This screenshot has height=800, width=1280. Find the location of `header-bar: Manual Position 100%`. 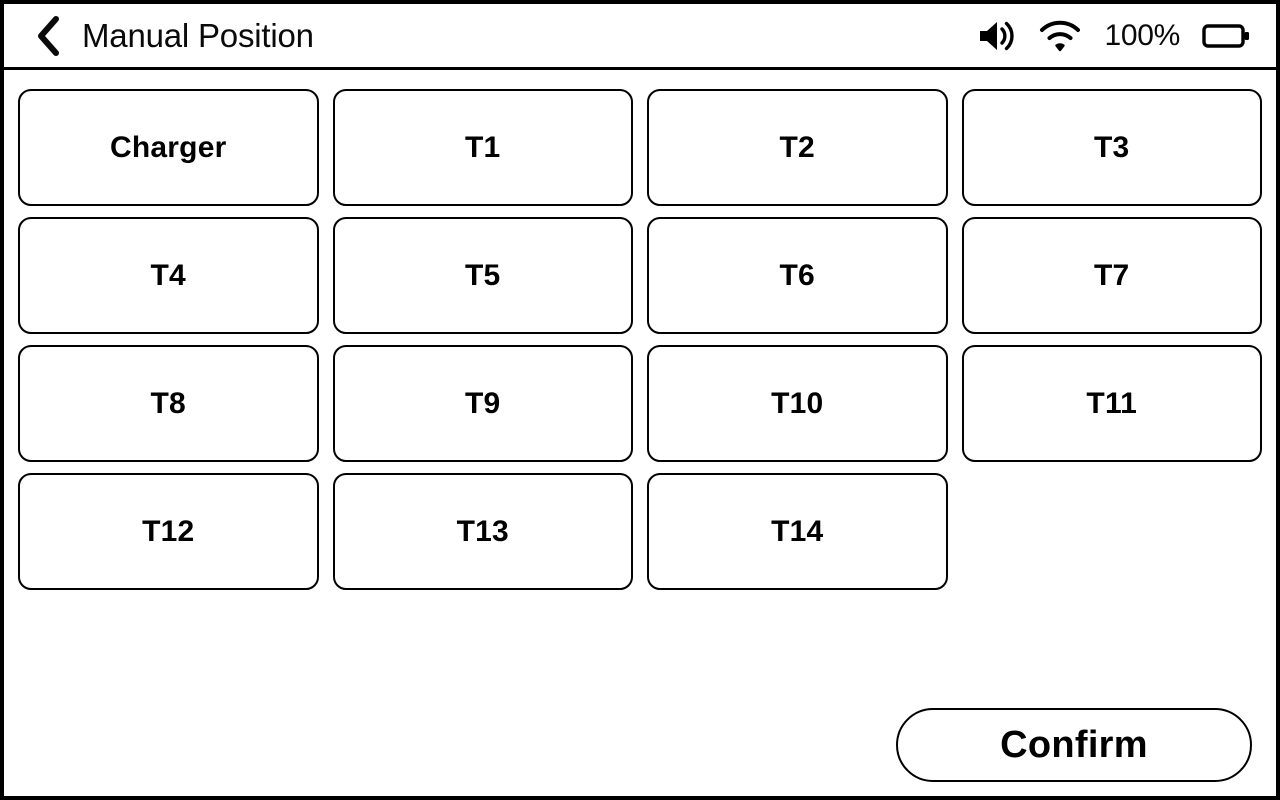

header-bar: Manual Position 100% is located at coordinates (640, 37).